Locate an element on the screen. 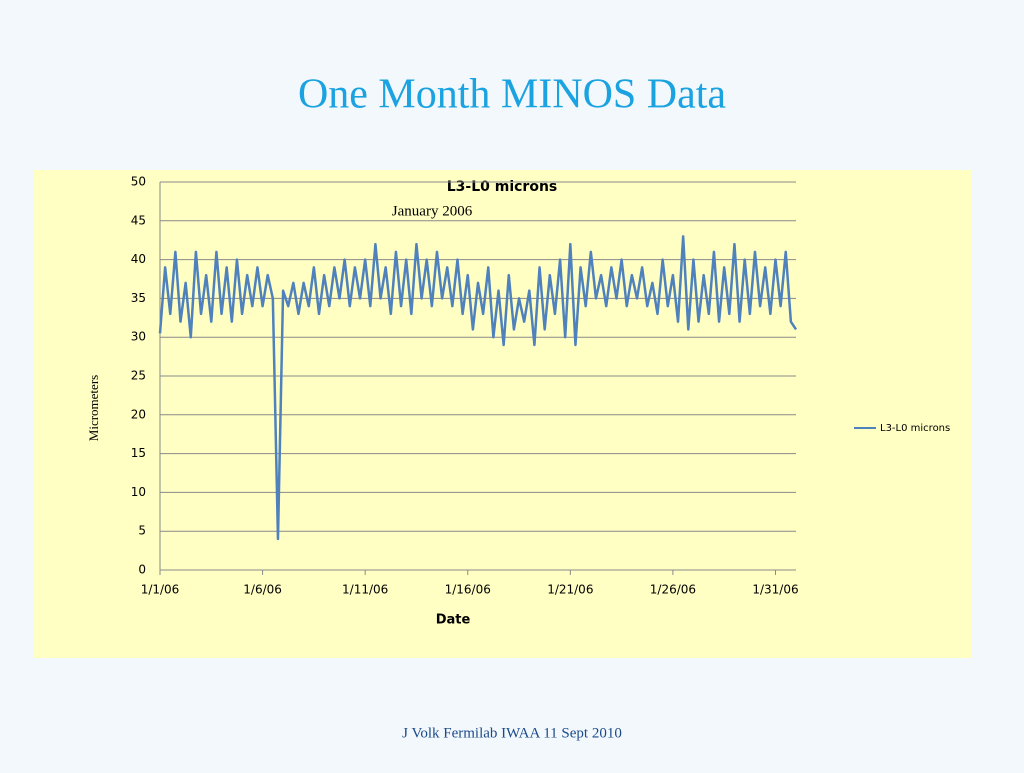 The height and width of the screenshot is (773, 1024). y-tick-label: 0 is located at coordinates (142, 570).